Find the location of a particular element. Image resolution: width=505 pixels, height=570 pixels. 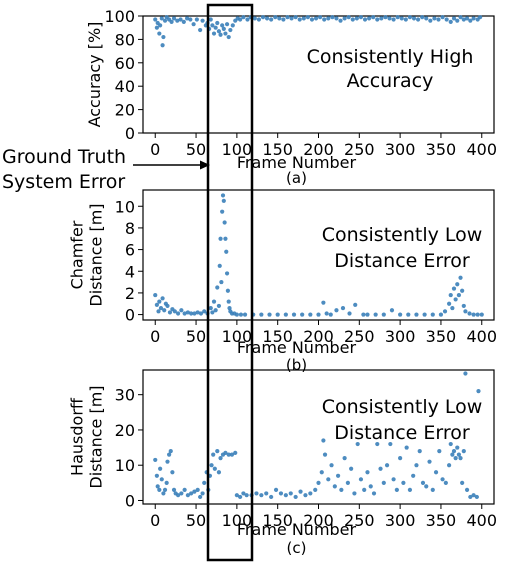

panel-label: (b) is located at coordinates (296, 365).